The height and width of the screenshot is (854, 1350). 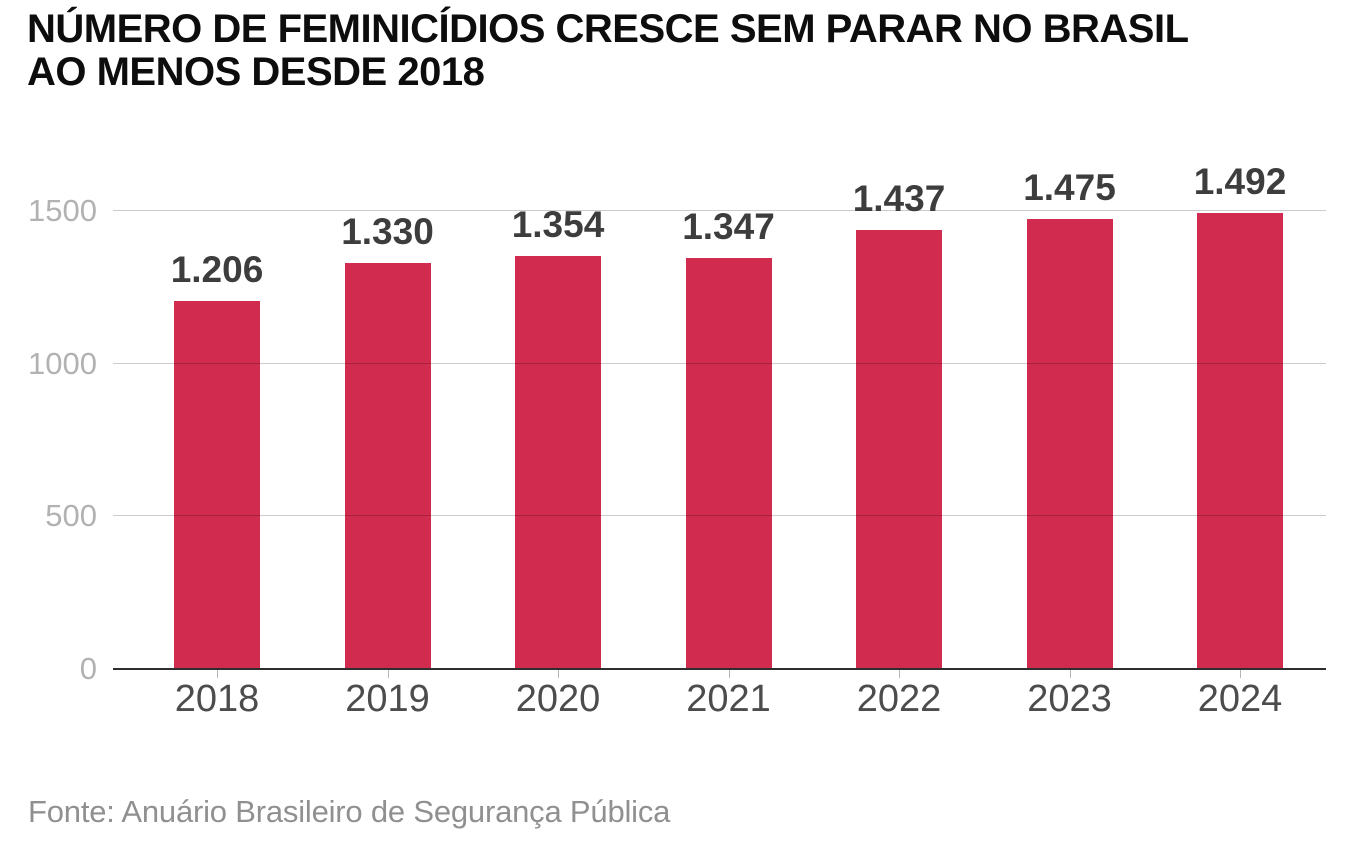 What do you see at coordinates (1240, 699) in the screenshot?
I see `x-axis-label-2024: 2024` at bounding box center [1240, 699].